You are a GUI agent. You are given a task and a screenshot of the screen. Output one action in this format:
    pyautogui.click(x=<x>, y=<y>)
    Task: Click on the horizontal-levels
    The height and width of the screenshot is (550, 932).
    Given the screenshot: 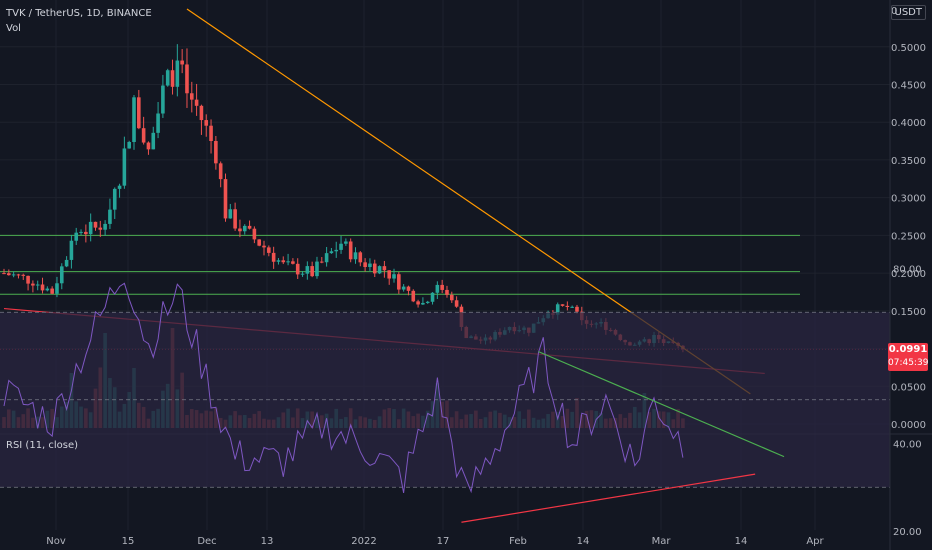 What is the action you would take?
    pyautogui.click(x=400, y=264)
    